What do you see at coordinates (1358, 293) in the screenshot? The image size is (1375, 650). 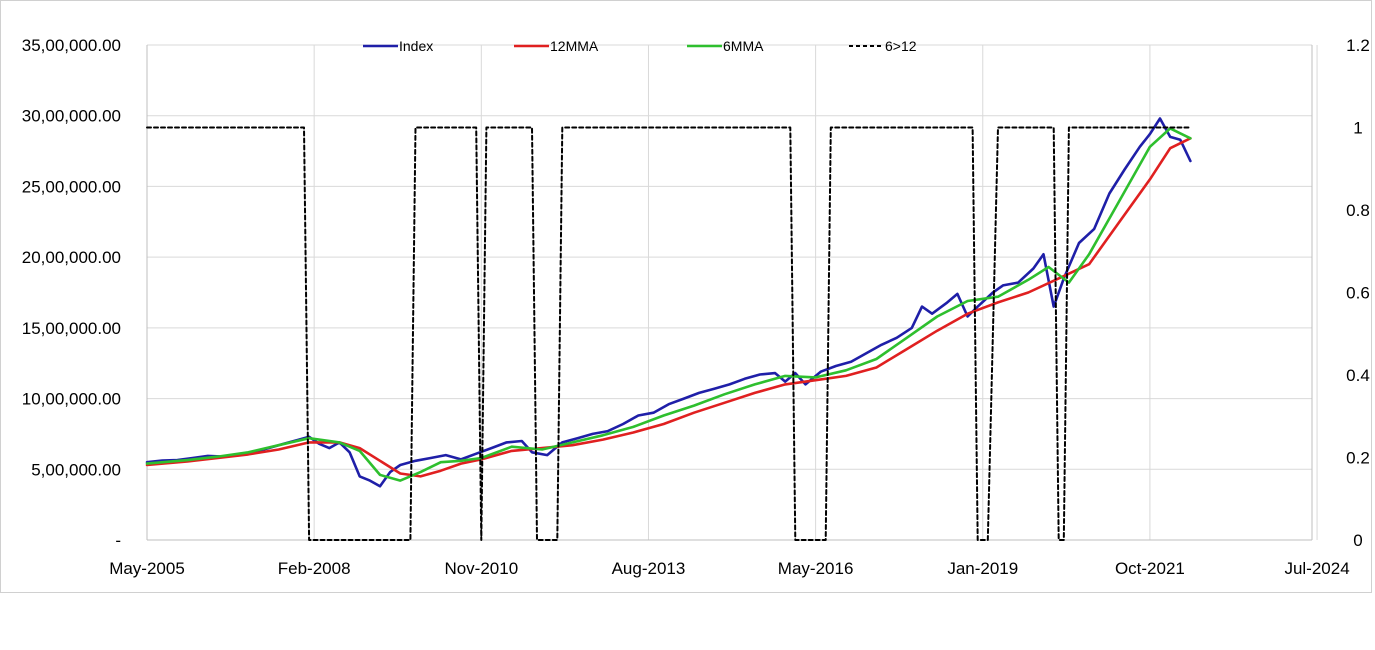 I see `y2-tick-label: 0.6` at bounding box center [1358, 293].